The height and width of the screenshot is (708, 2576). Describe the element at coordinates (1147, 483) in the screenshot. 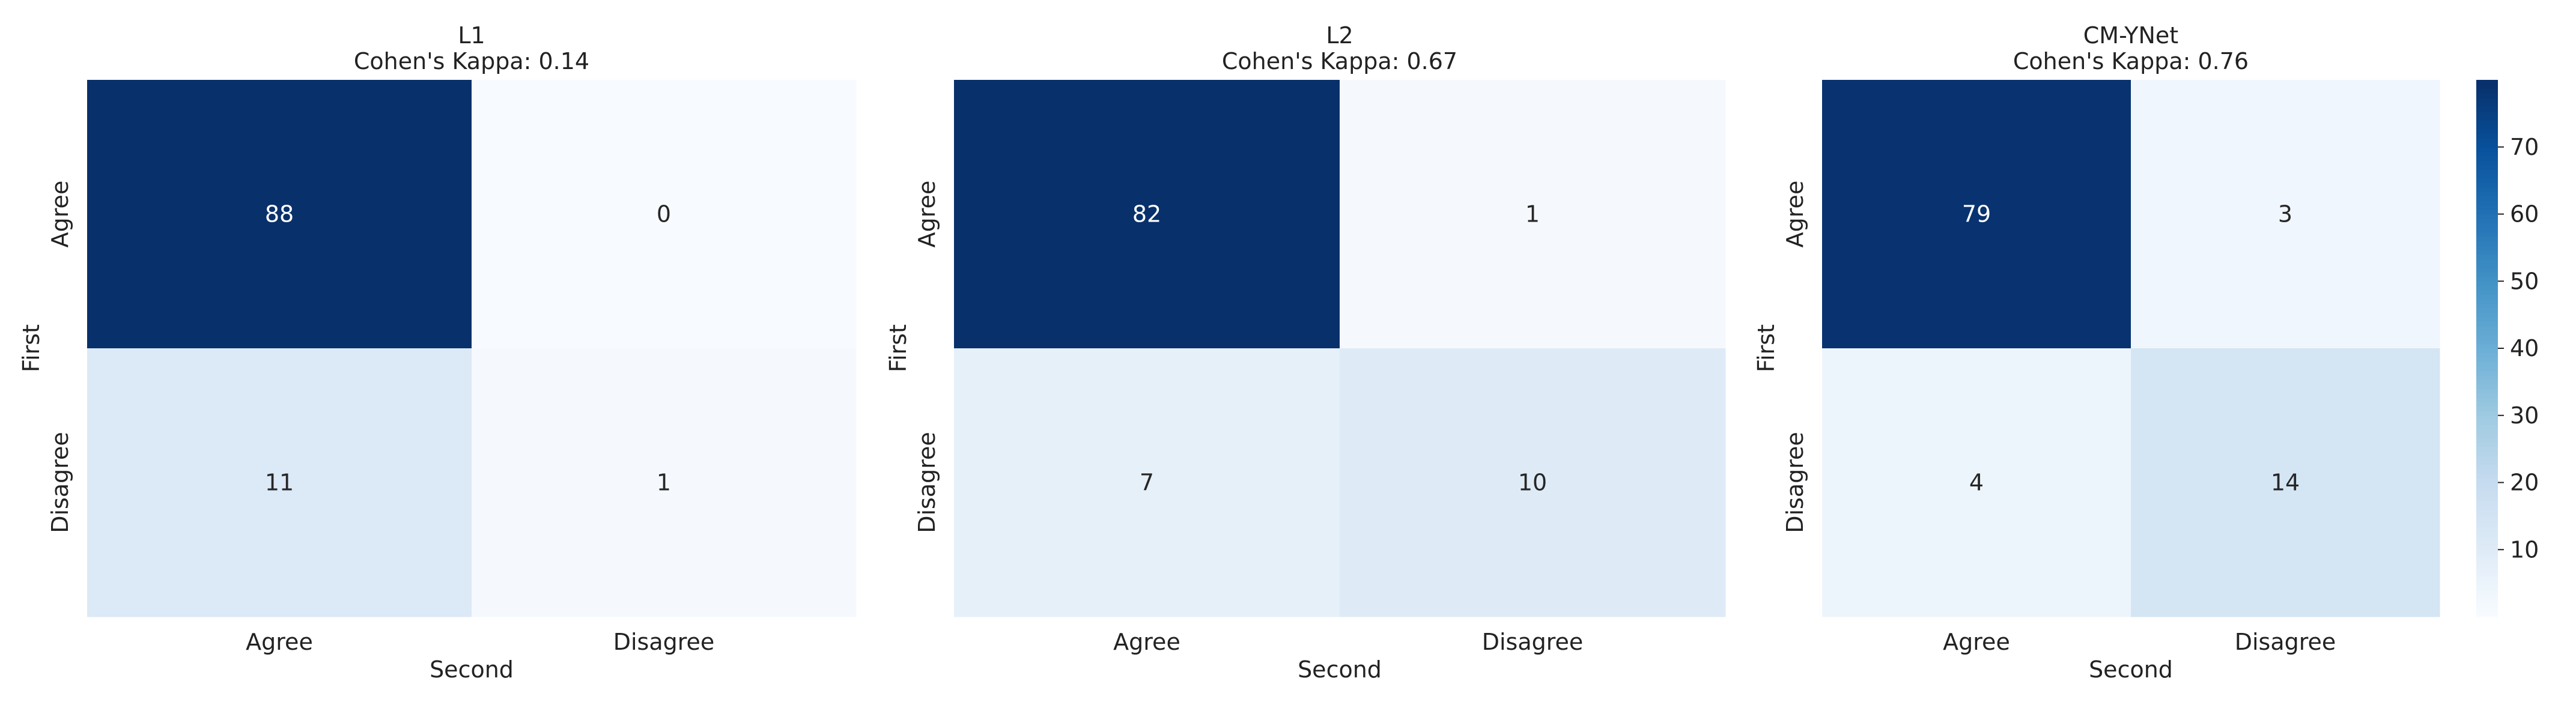

I see `cell-value-label: 7` at that location.